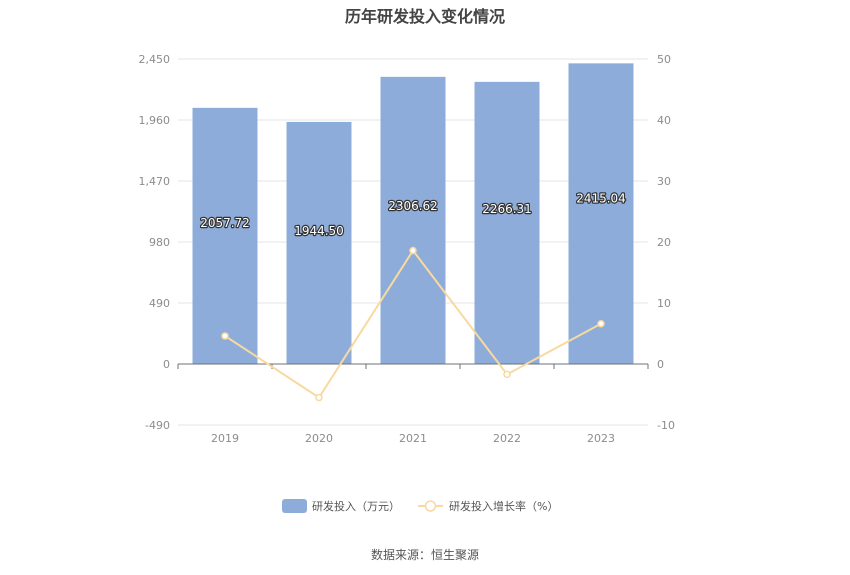 The image size is (850, 575). Describe the element at coordinates (430, 506) in the screenshot. I see `legend-line-marker` at that location.